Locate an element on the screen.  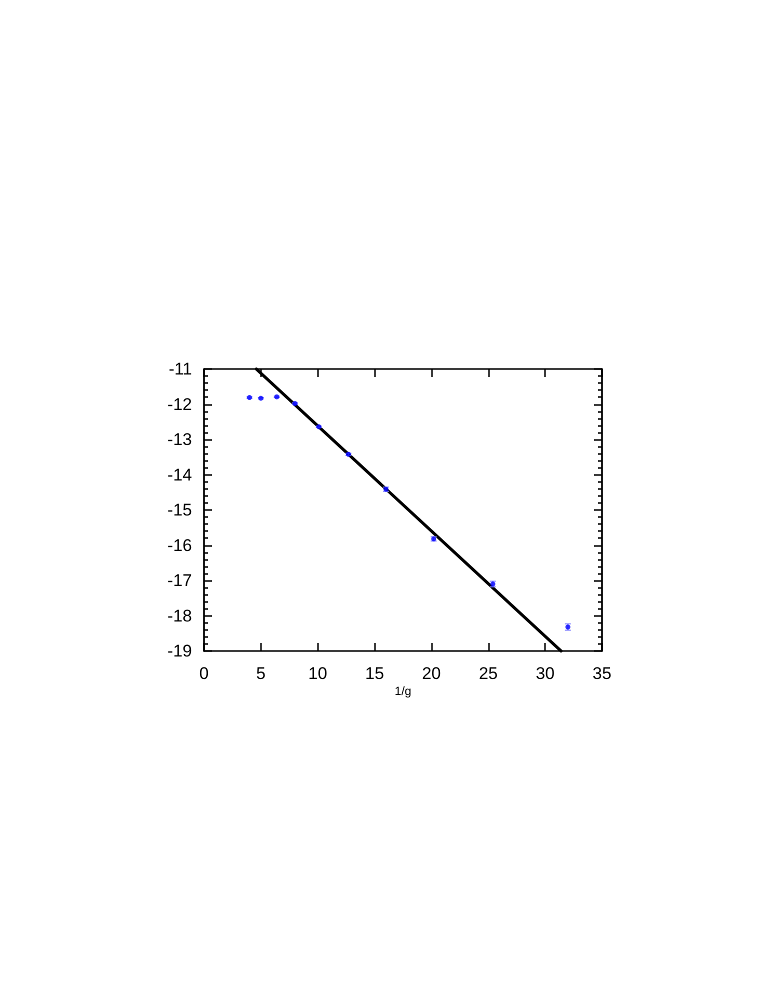
x-tick-label: 25 is located at coordinates (488, 673).